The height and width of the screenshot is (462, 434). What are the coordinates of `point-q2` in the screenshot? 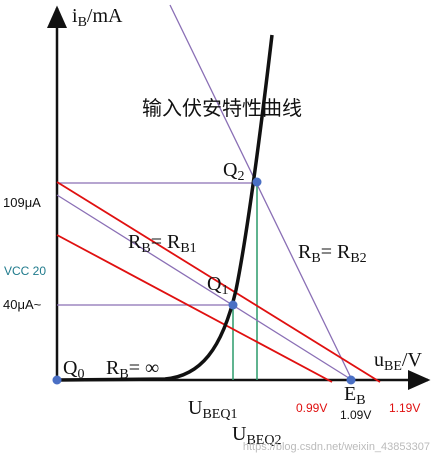 It's located at (257, 182).